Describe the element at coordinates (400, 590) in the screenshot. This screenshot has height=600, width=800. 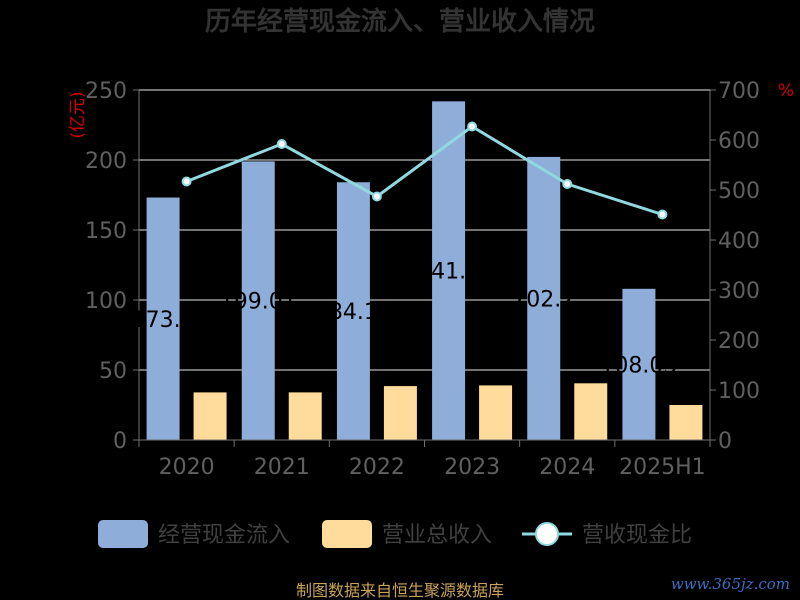
I see `source-note: 制图数据来自恒生聚源数据库` at that location.